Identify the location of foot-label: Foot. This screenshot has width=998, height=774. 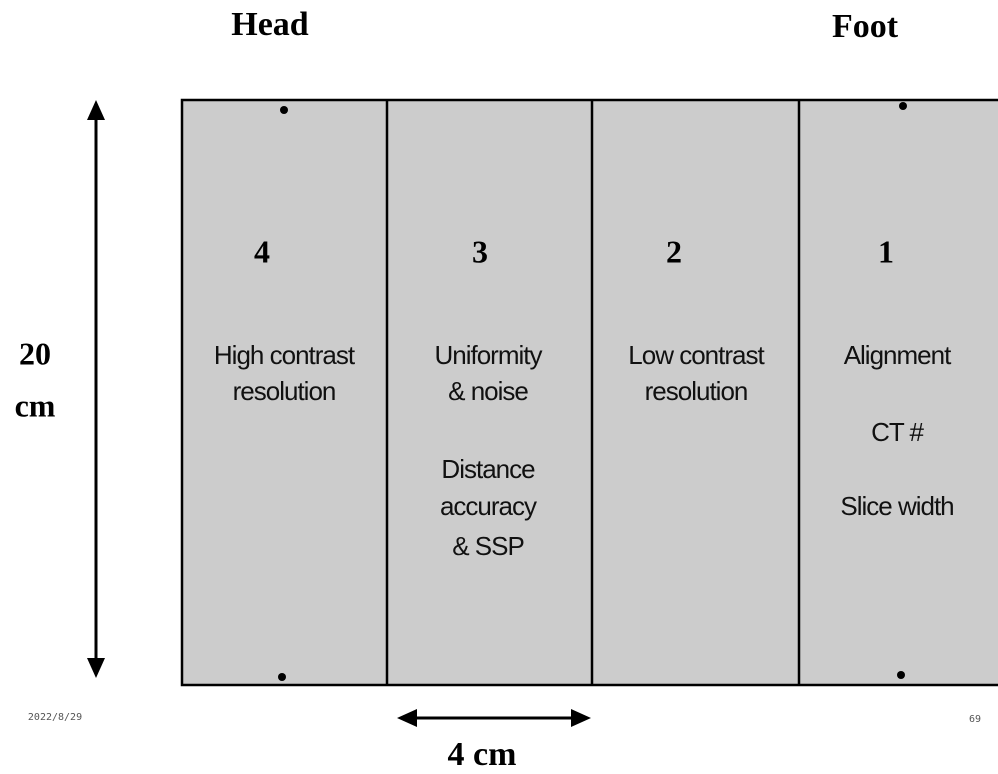
(865, 26).